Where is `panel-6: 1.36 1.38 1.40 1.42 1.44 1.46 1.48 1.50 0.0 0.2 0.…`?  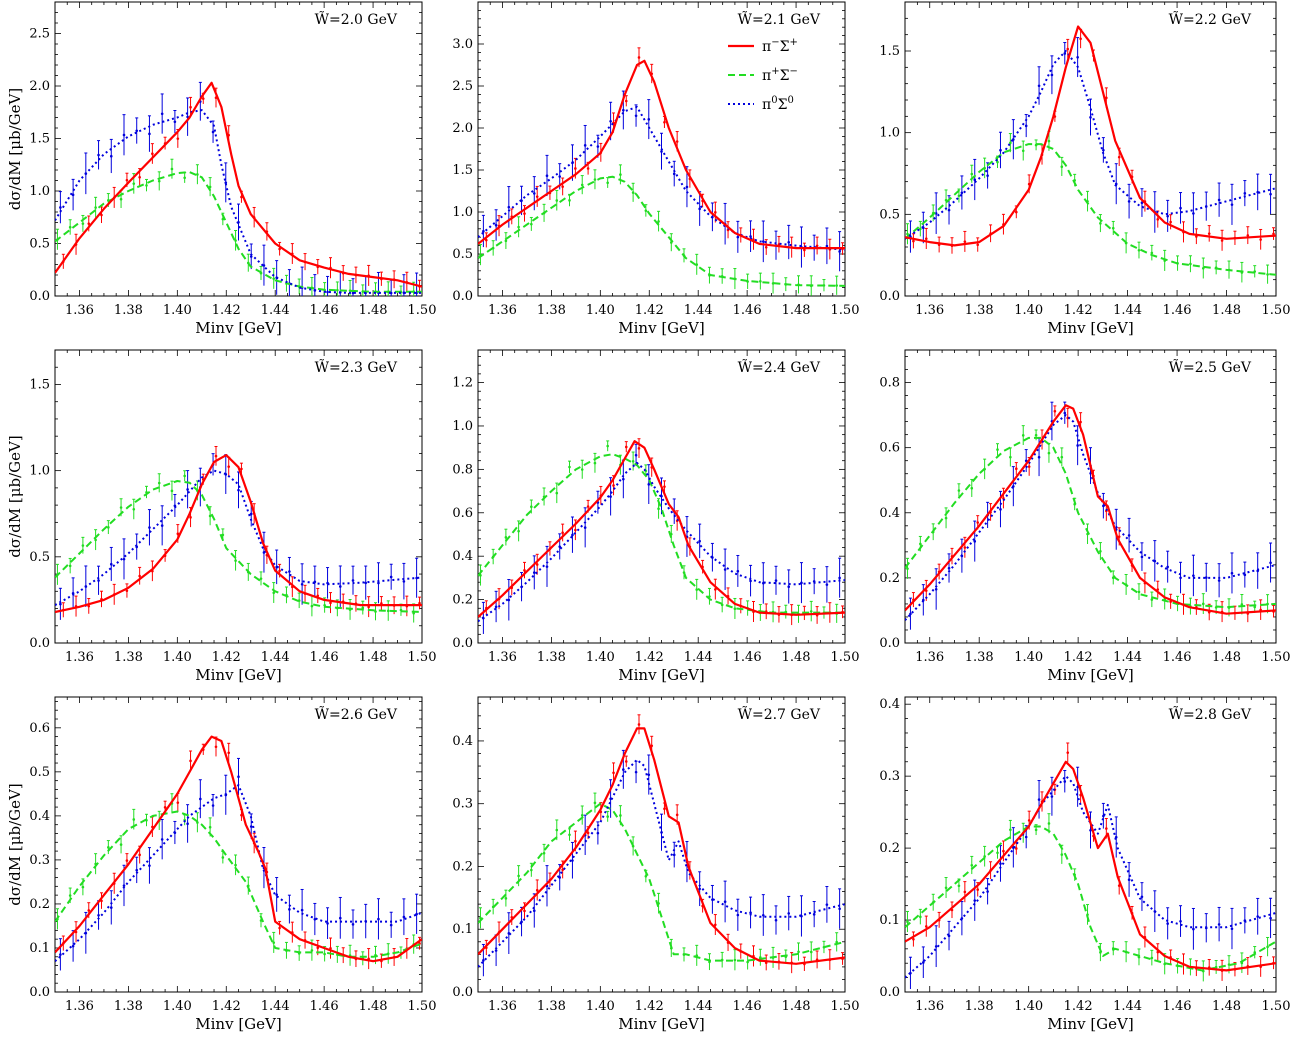
panel-6: 1.36 1.38 1.40 1.42 1.44 1.46 1.48 1.50 0.0 0.2 0.… is located at coordinates (1085, 516).